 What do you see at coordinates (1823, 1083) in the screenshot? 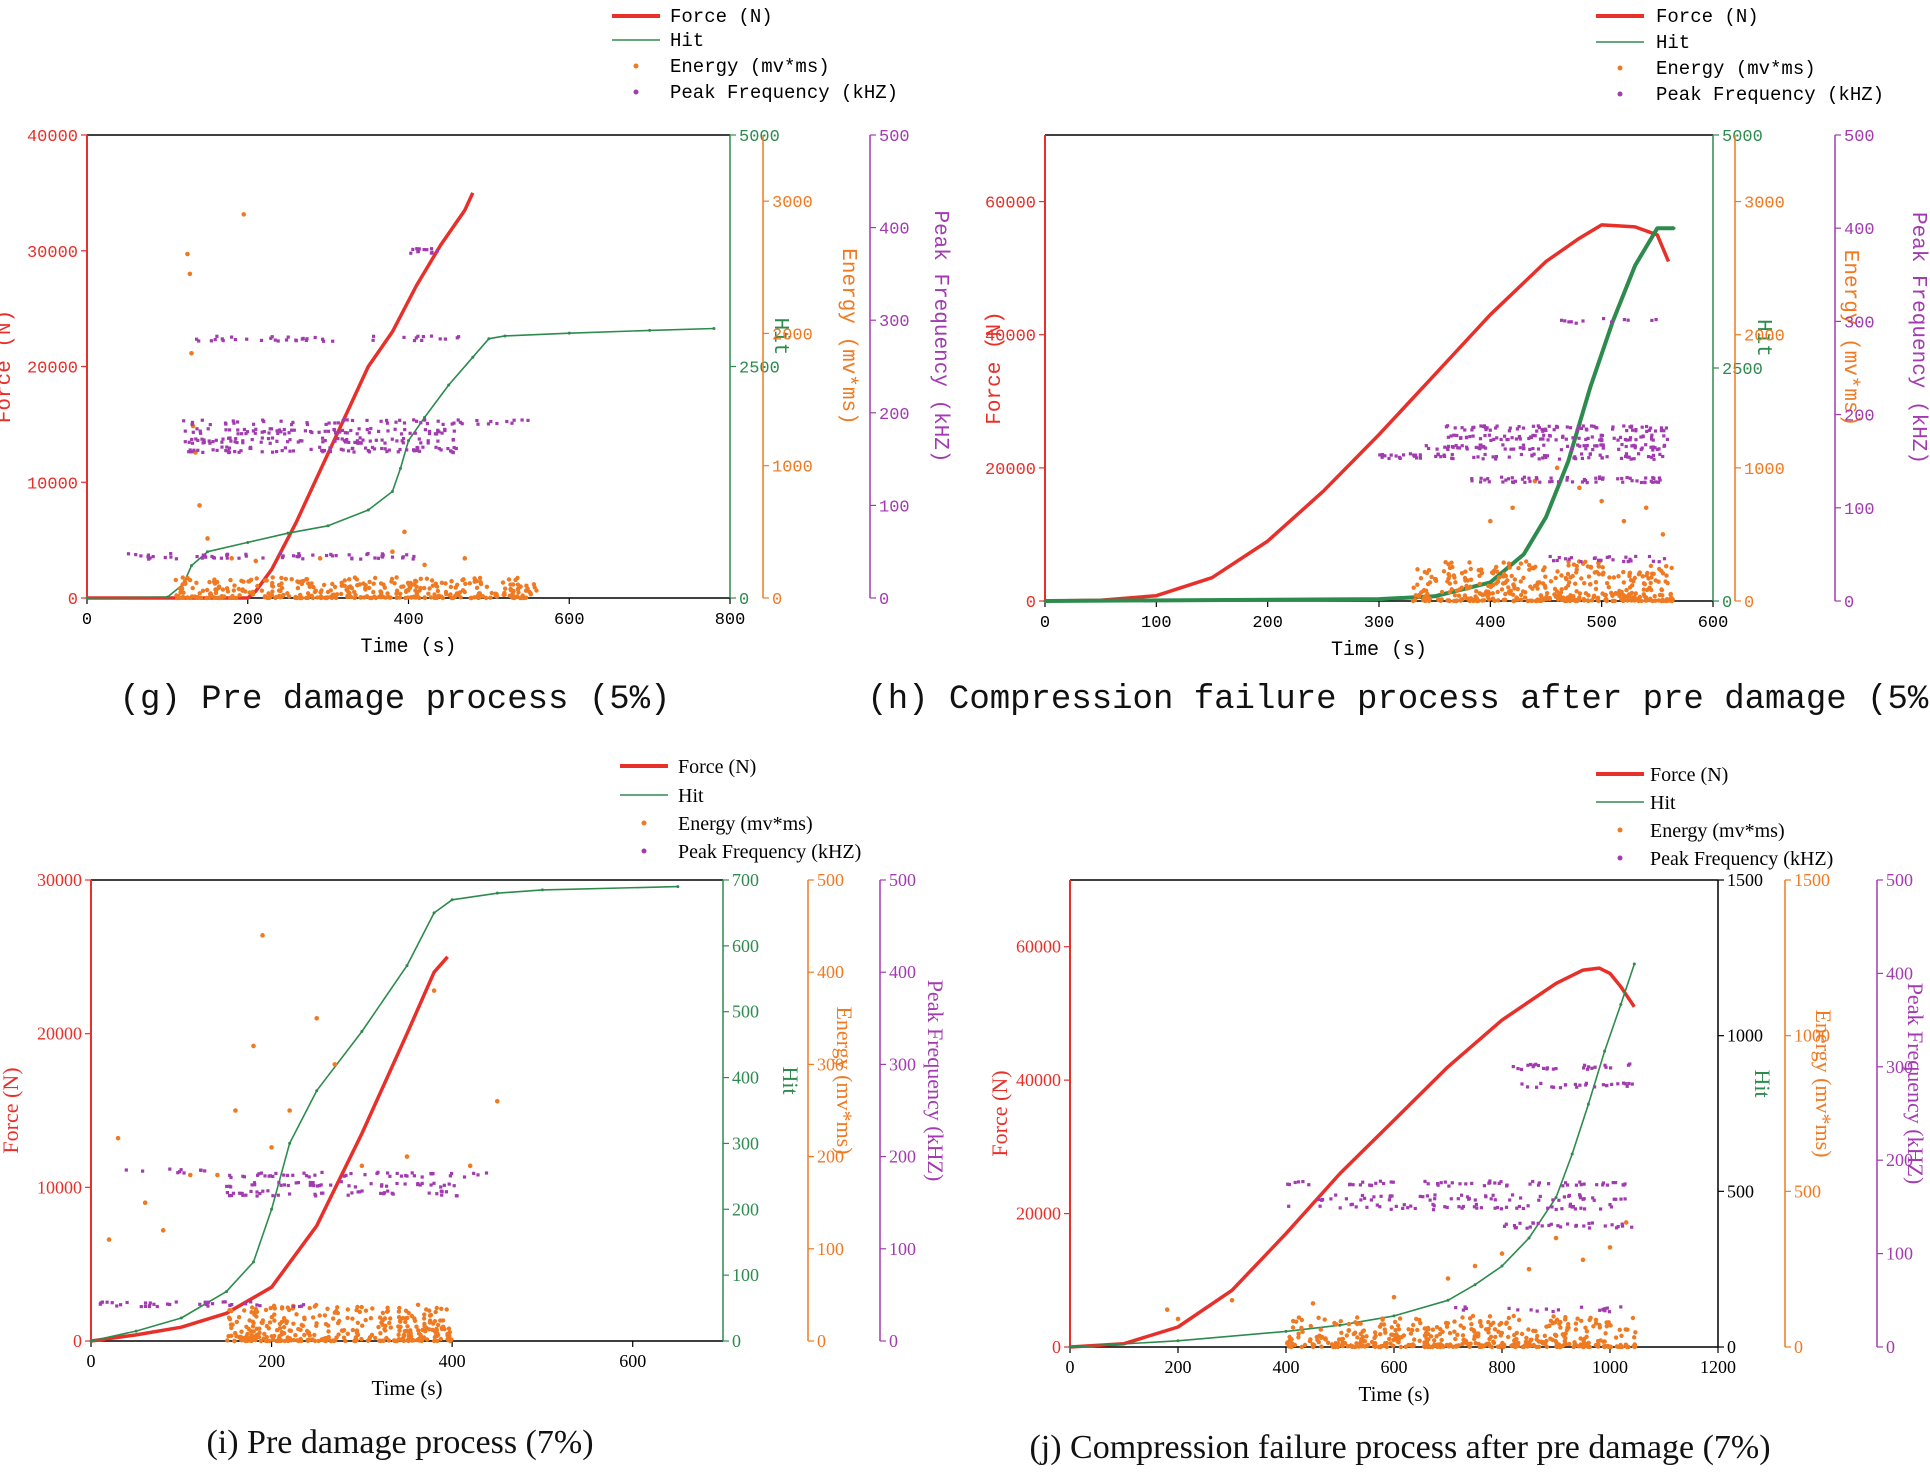
I see `y-axis-label-energy: Energy (mv*ms)` at bounding box center [1823, 1083].